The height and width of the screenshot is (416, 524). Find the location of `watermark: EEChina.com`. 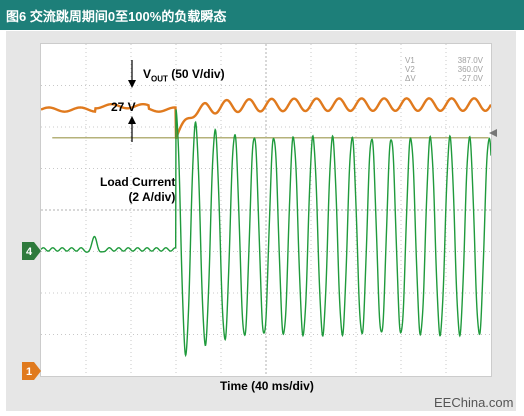

watermark: EEChina.com is located at coordinates (474, 402).